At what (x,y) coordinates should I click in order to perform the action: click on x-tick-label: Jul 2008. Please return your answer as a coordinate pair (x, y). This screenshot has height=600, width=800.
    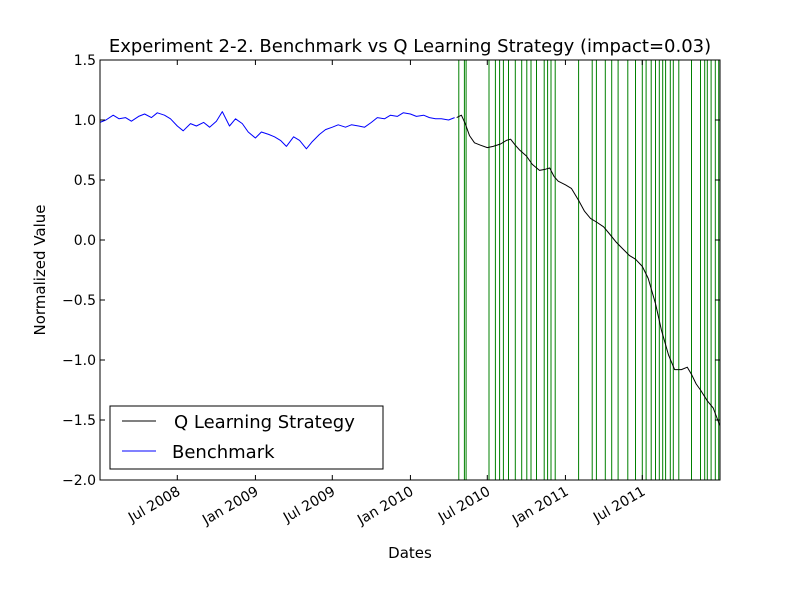
    Looking at the image, I should click on (154, 505).